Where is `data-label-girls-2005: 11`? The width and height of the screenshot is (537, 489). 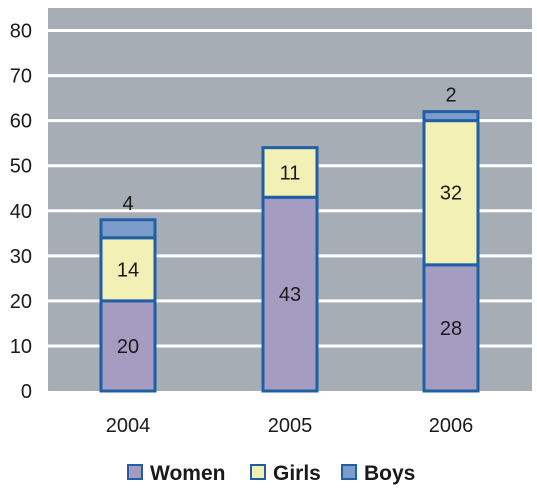
data-label-girls-2005: 11 is located at coordinates (290, 173).